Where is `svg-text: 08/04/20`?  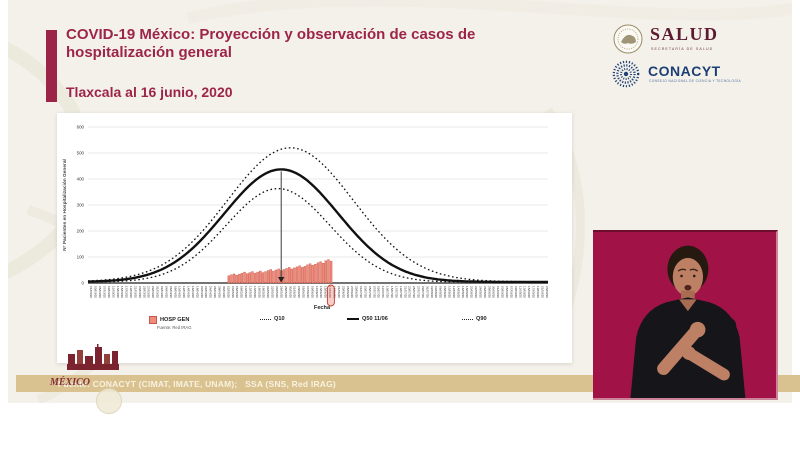 svg-text: 08/04/20 is located at coordinates (175, 292).